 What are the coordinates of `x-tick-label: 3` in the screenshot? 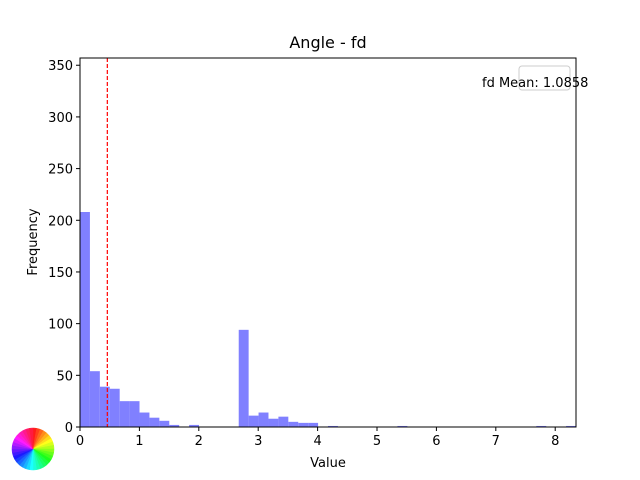 It's located at (258, 441).